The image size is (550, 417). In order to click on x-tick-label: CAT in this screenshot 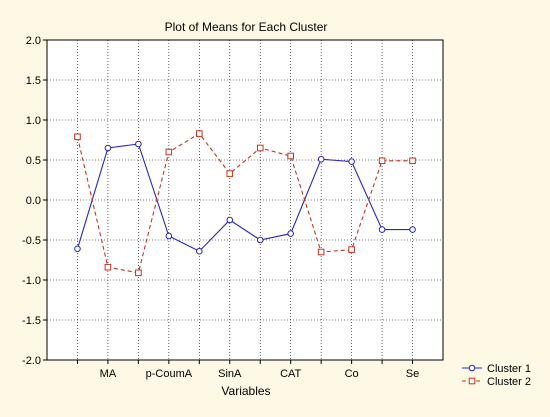, I will do `click(290, 374)`.